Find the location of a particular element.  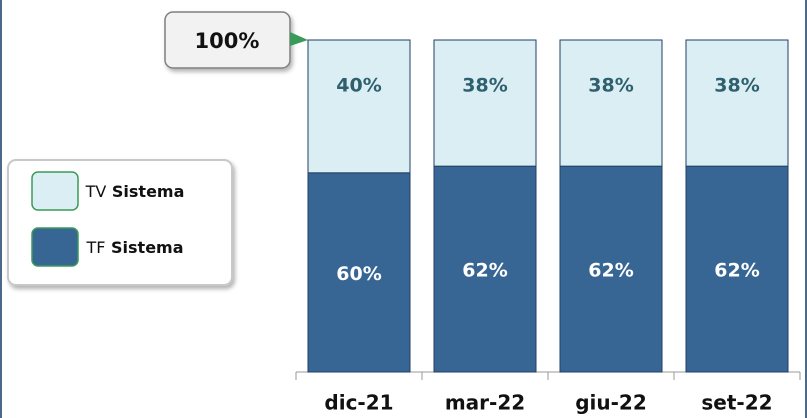

x-tick-label: set-22 is located at coordinates (736, 403).